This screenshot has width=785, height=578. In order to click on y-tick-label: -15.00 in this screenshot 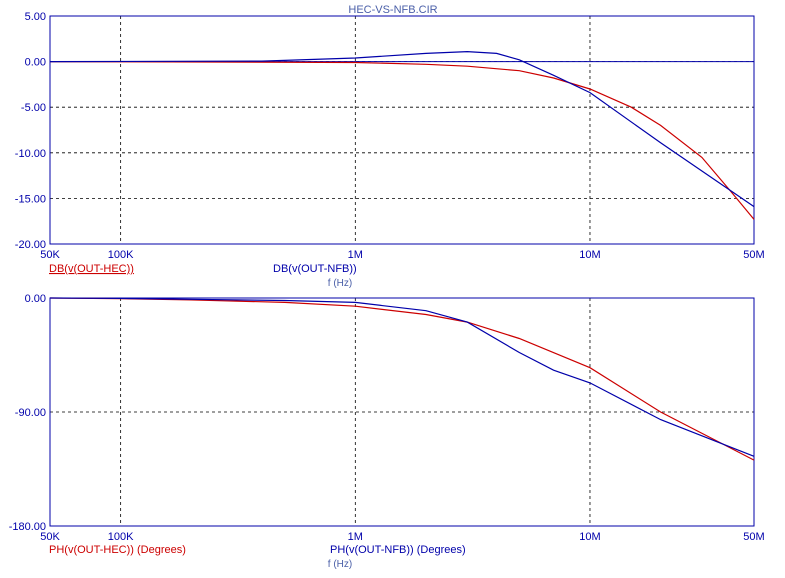, I will do `click(30, 199)`.